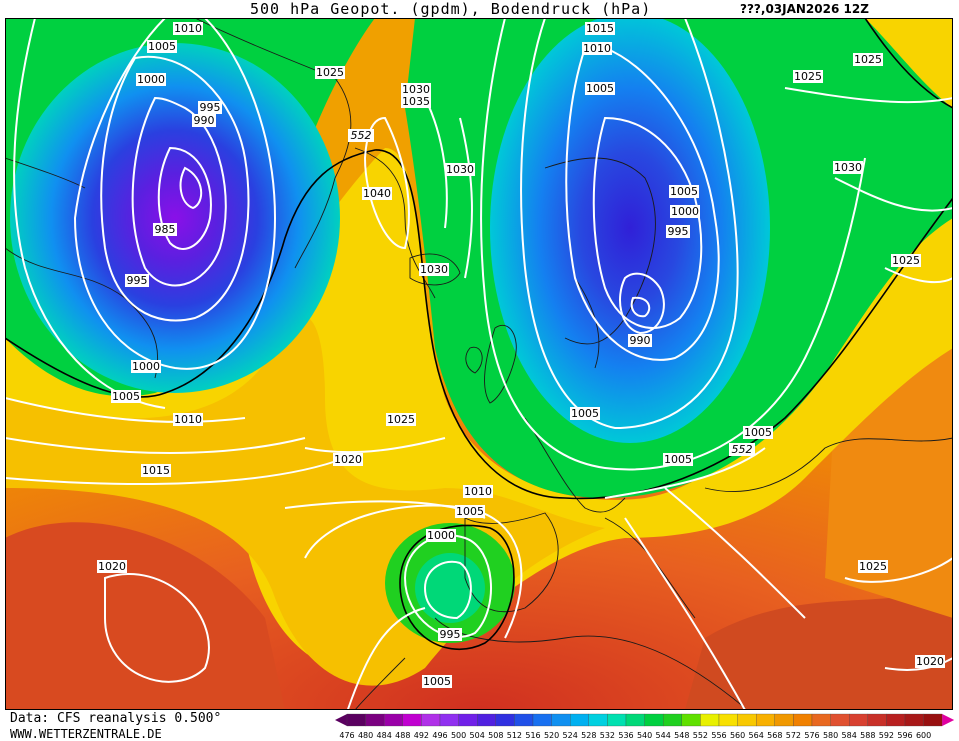  I want to click on legend-level-label: 580, so click(830, 735).